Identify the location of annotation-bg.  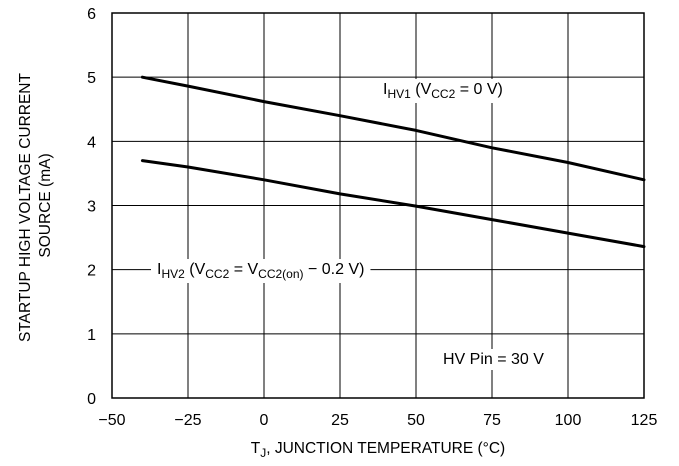
(494, 359).